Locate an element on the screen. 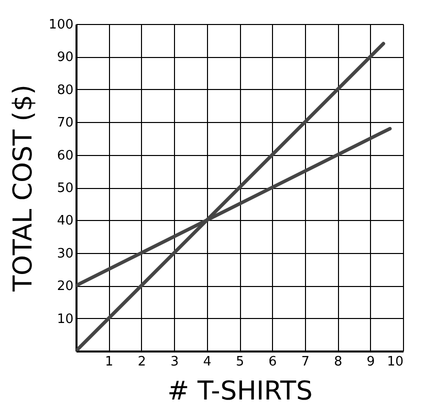 This screenshot has width=447, height=410. y-tick-label: 20 is located at coordinates (65, 286).